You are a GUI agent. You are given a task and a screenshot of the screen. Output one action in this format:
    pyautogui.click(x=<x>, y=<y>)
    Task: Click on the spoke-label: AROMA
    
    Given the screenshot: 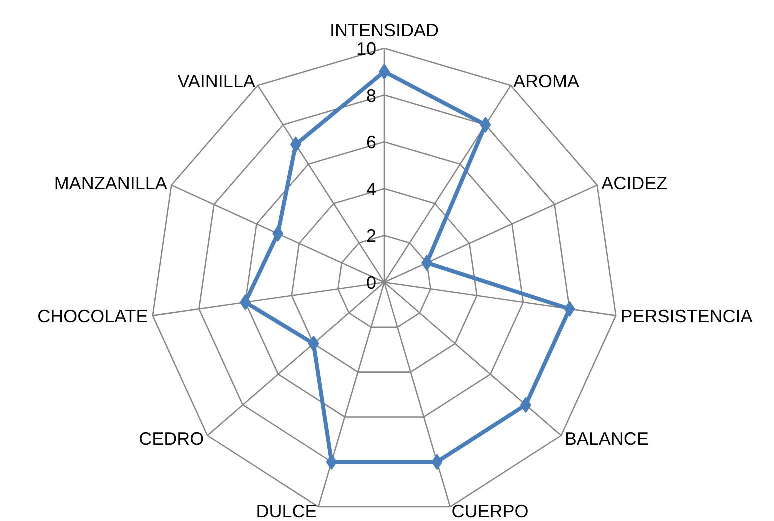 What is the action you would take?
    pyautogui.click(x=547, y=82)
    